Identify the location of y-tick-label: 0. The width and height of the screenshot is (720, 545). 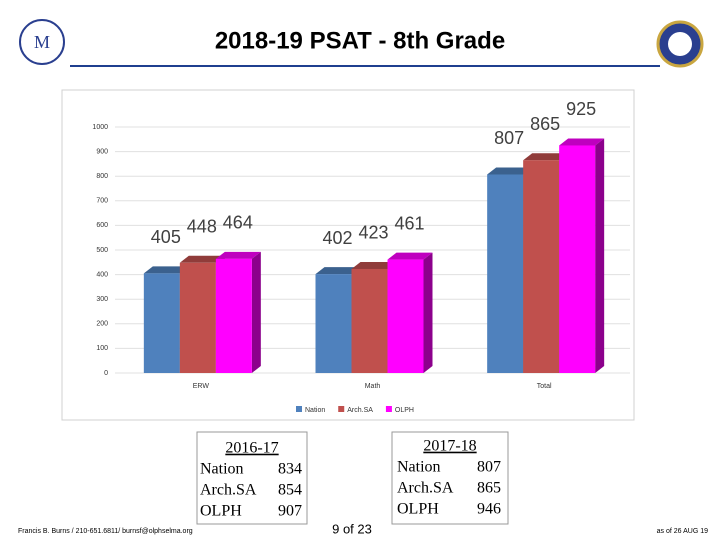
(106, 373).